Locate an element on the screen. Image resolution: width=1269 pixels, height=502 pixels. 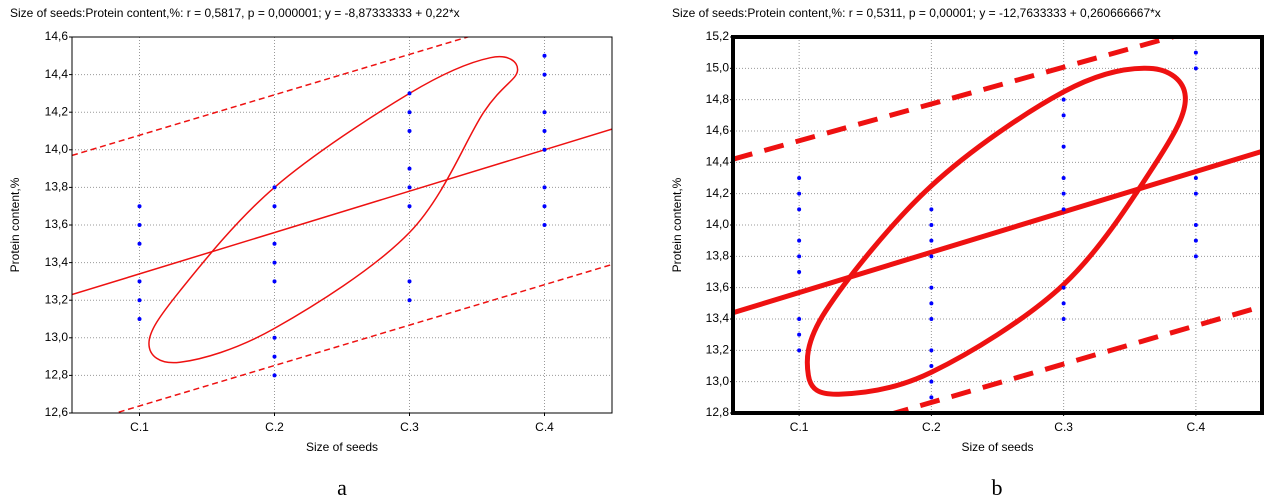
caption: b is located at coordinates (997, 487).